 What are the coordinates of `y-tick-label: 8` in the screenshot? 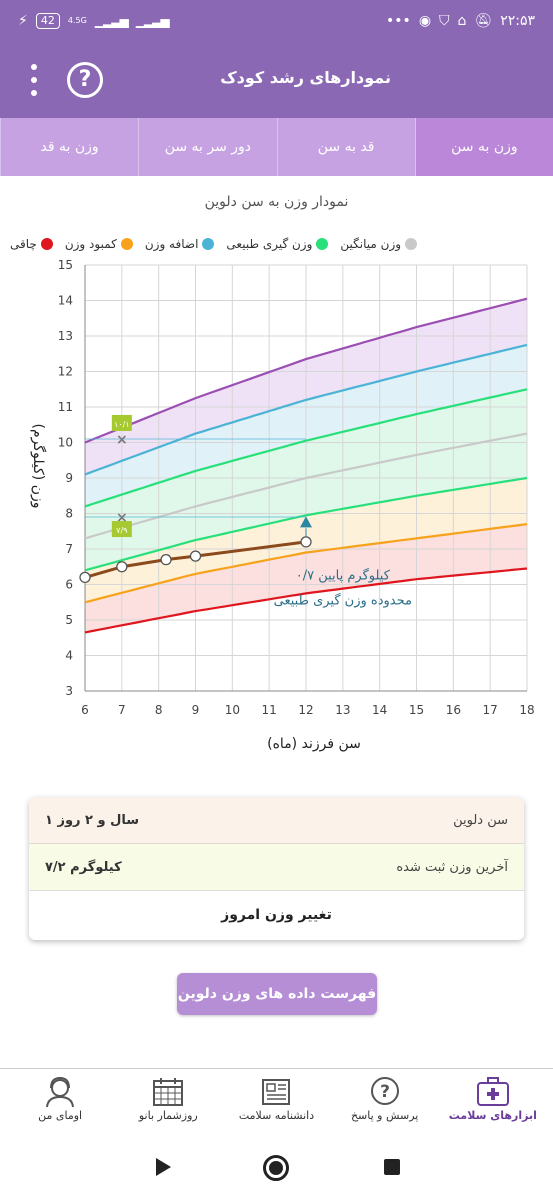 It's located at (69, 514).